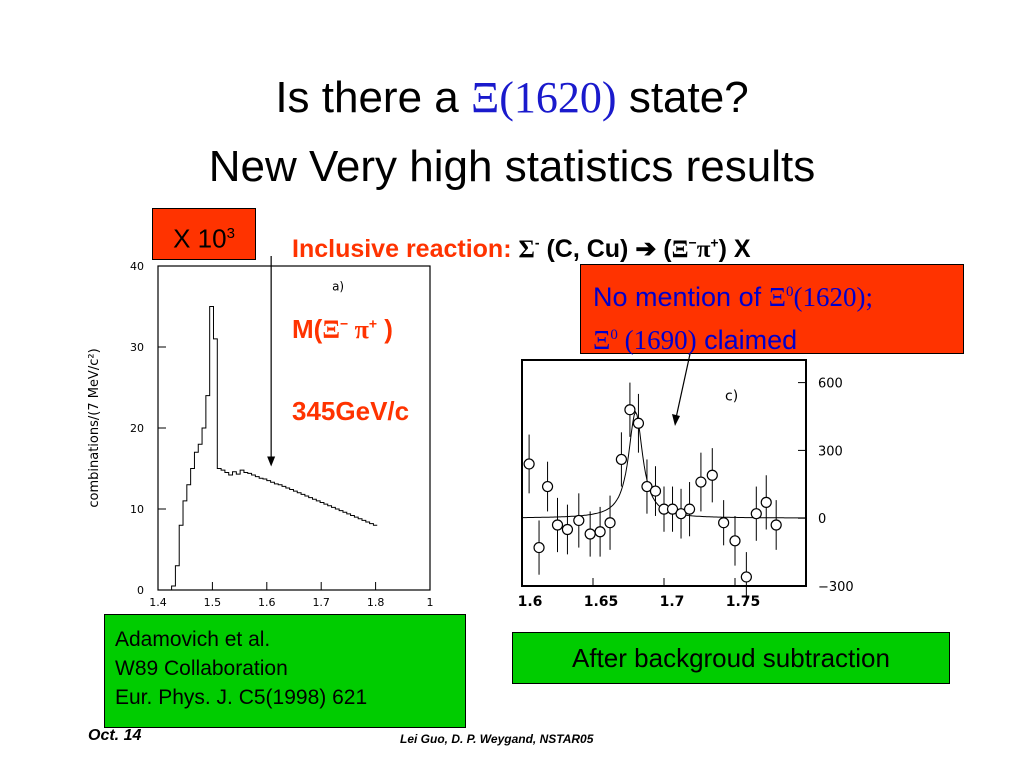  I want to click on reaction-close: ) X, so click(734, 249).